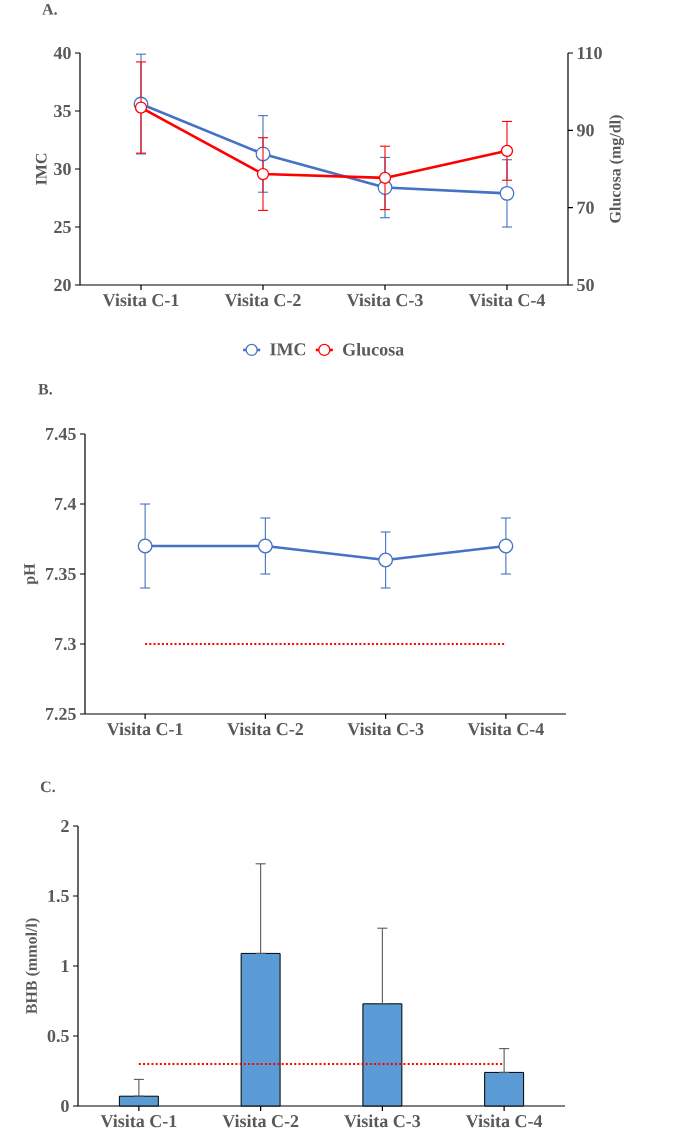  I want to click on y-tick-label: 1, so click(65, 966).